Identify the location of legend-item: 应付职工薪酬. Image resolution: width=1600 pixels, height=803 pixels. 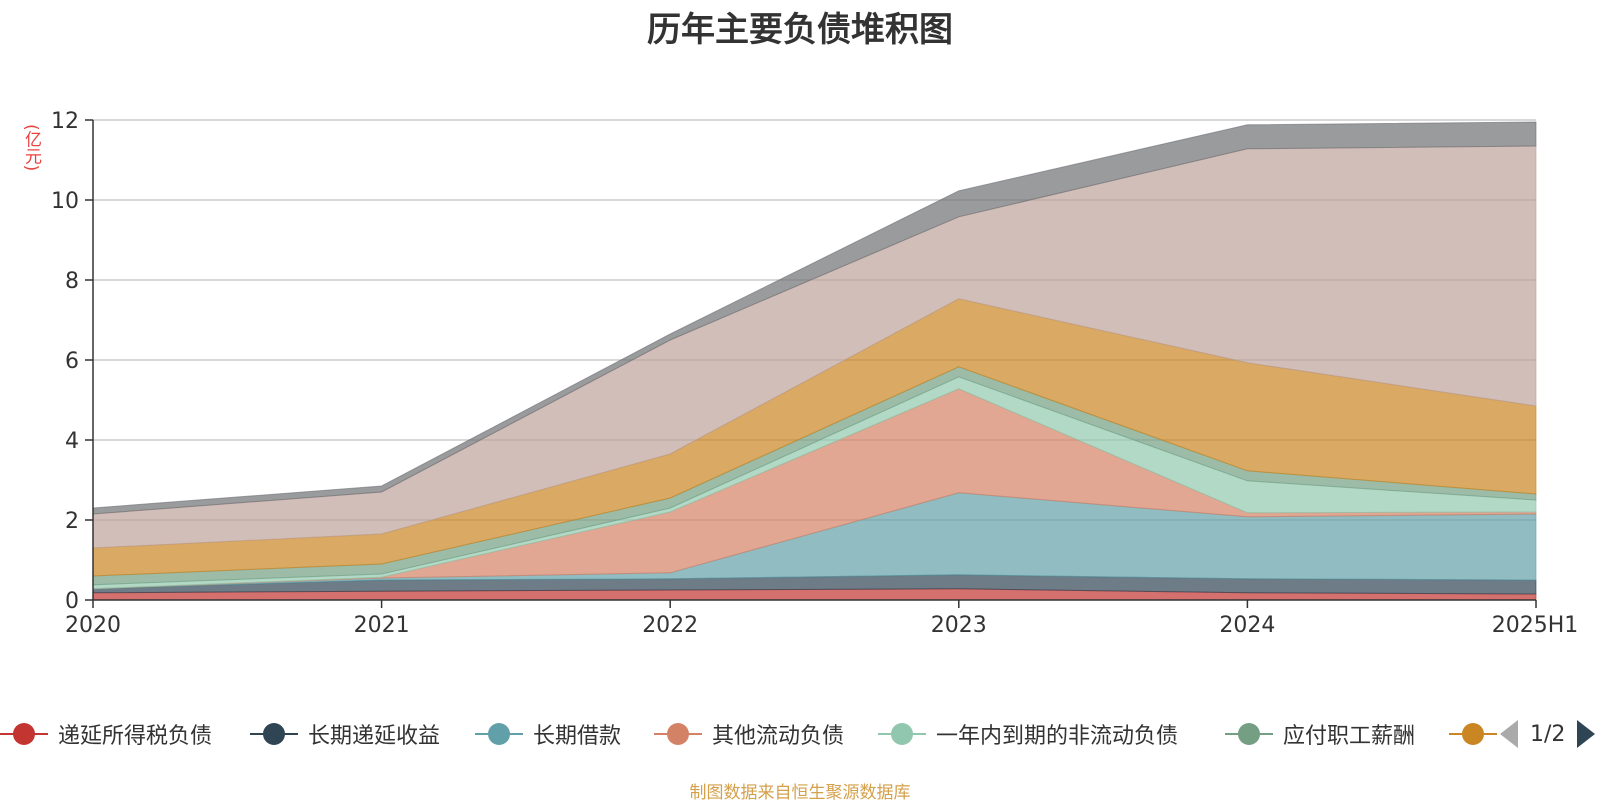
(1320, 734).